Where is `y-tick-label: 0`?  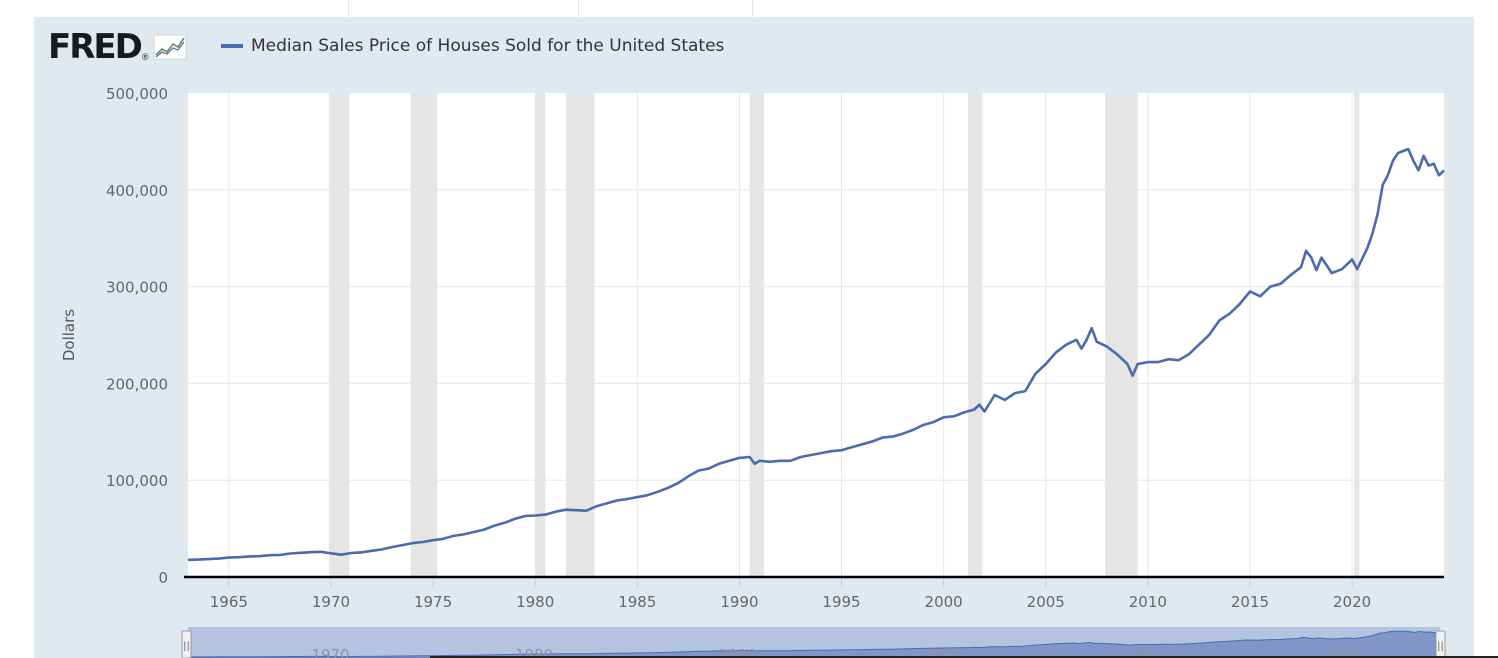 y-tick-label: 0 is located at coordinates (163, 578).